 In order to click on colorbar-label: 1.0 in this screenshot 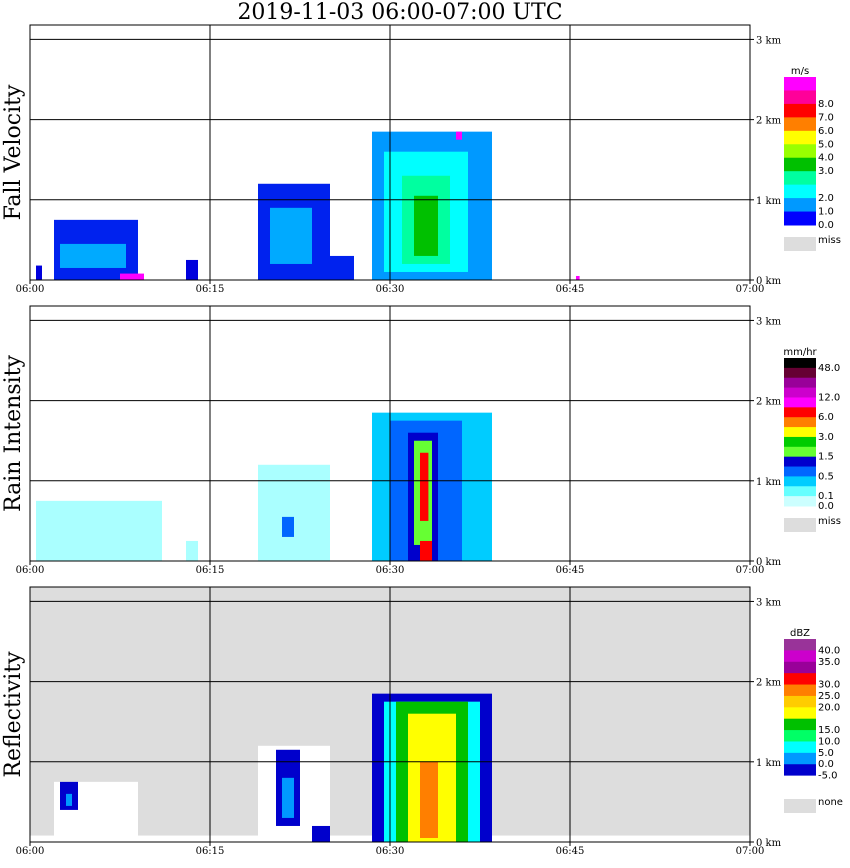, I will do `click(826, 212)`.